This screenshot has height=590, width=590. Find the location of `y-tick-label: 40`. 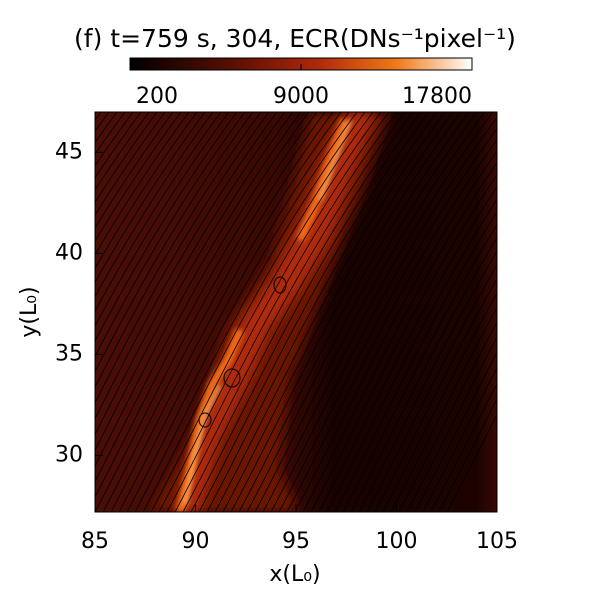

y-tick-label: 40 is located at coordinates (69, 252).